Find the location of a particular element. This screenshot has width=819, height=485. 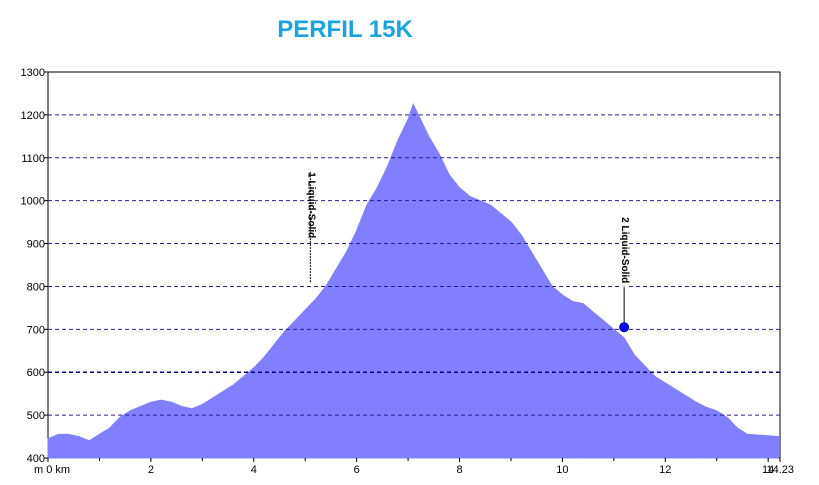

annotation-label-2: 2 Liquid-Solid is located at coordinates (624, 250).